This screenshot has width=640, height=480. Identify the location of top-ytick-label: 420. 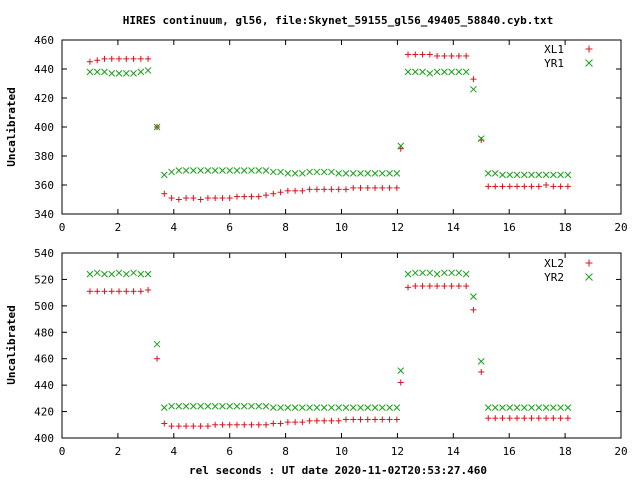
(44, 98).